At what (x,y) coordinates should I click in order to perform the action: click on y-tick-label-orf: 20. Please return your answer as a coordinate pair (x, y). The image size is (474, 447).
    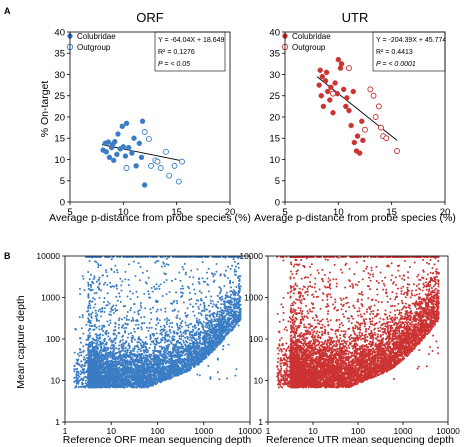
    Looking at the image, I should click on (59, 117).